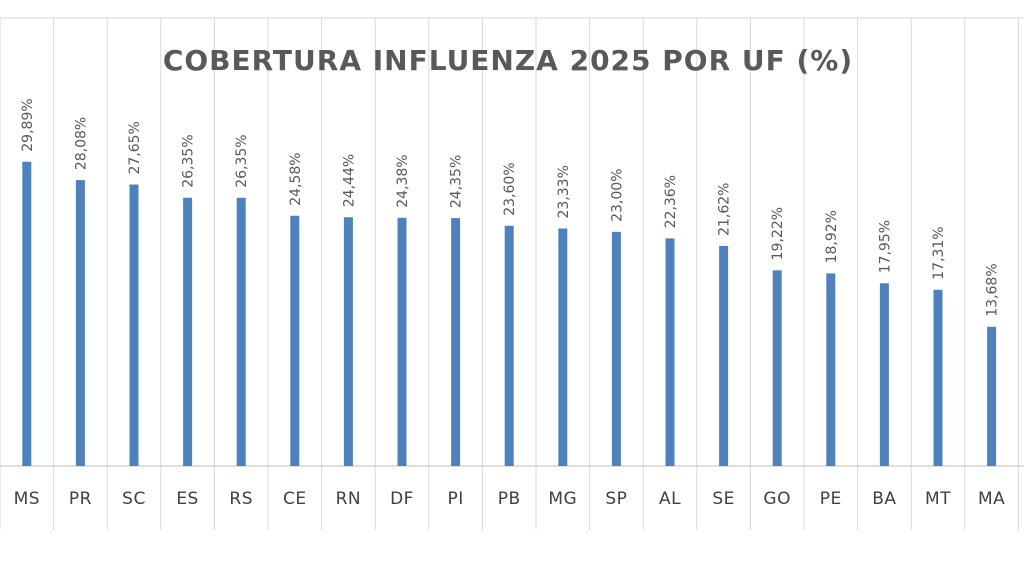  I want to click on data-label-go: 19,22%, so click(778, 233).